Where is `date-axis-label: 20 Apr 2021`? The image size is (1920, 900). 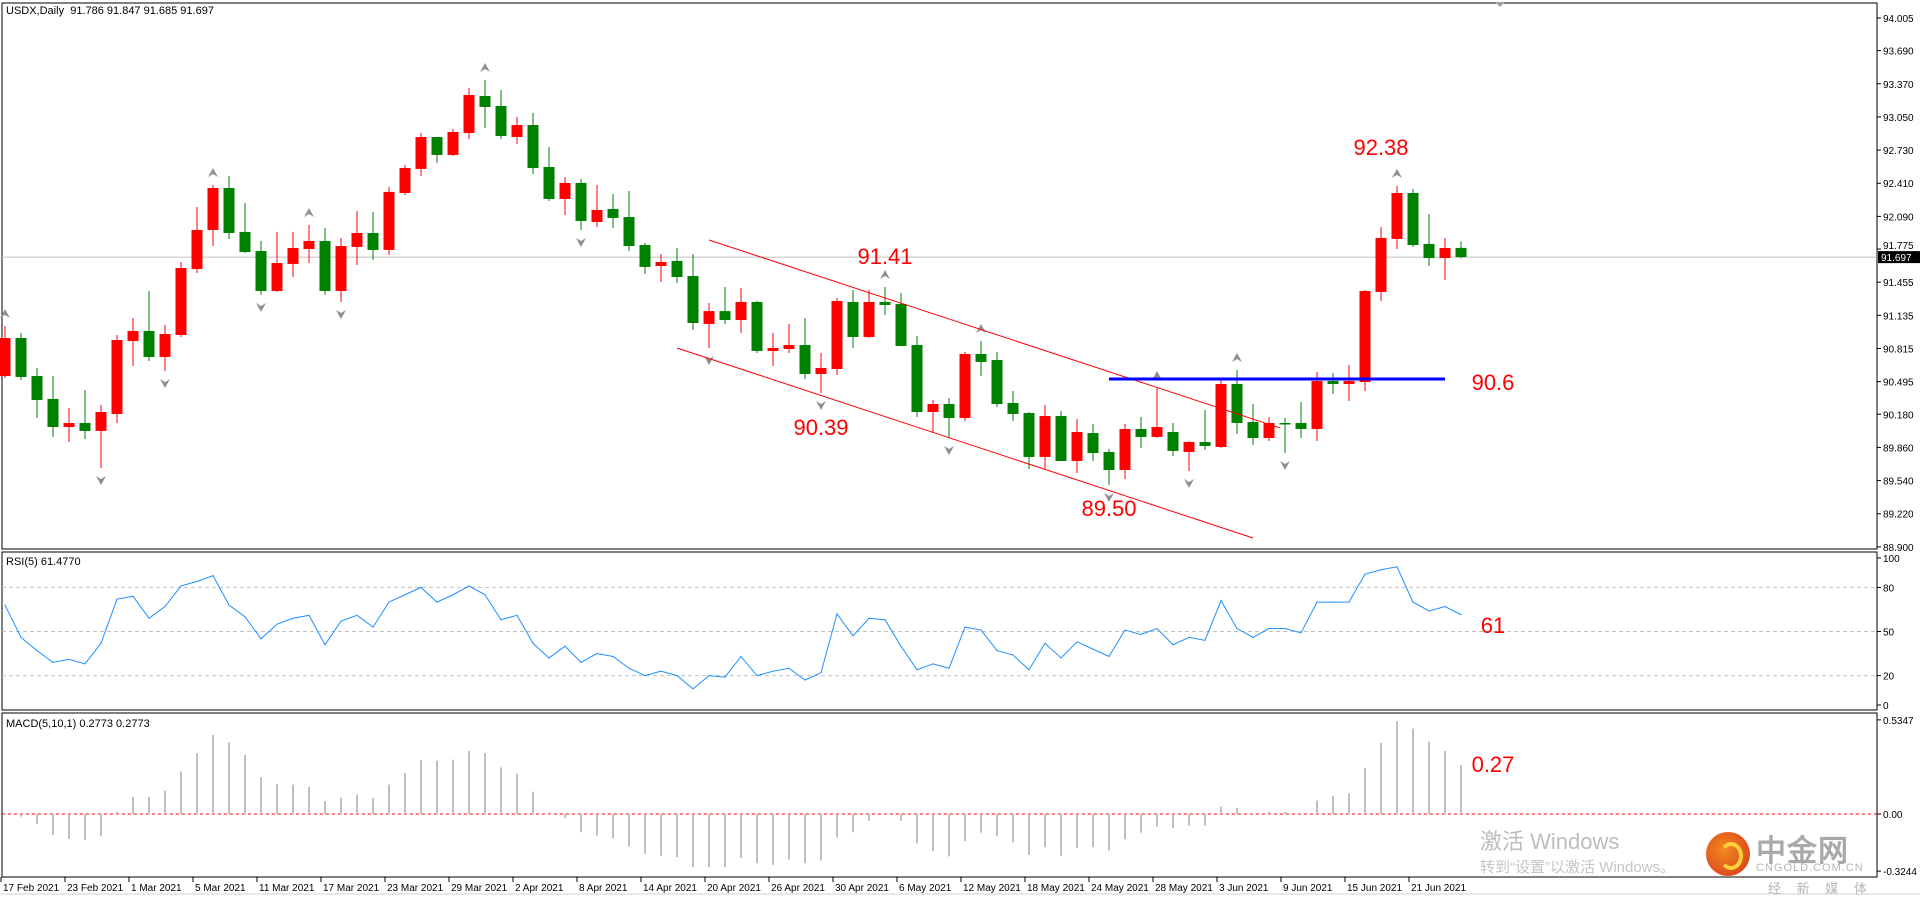
date-axis-label: 20 Apr 2021 is located at coordinates (734, 888).